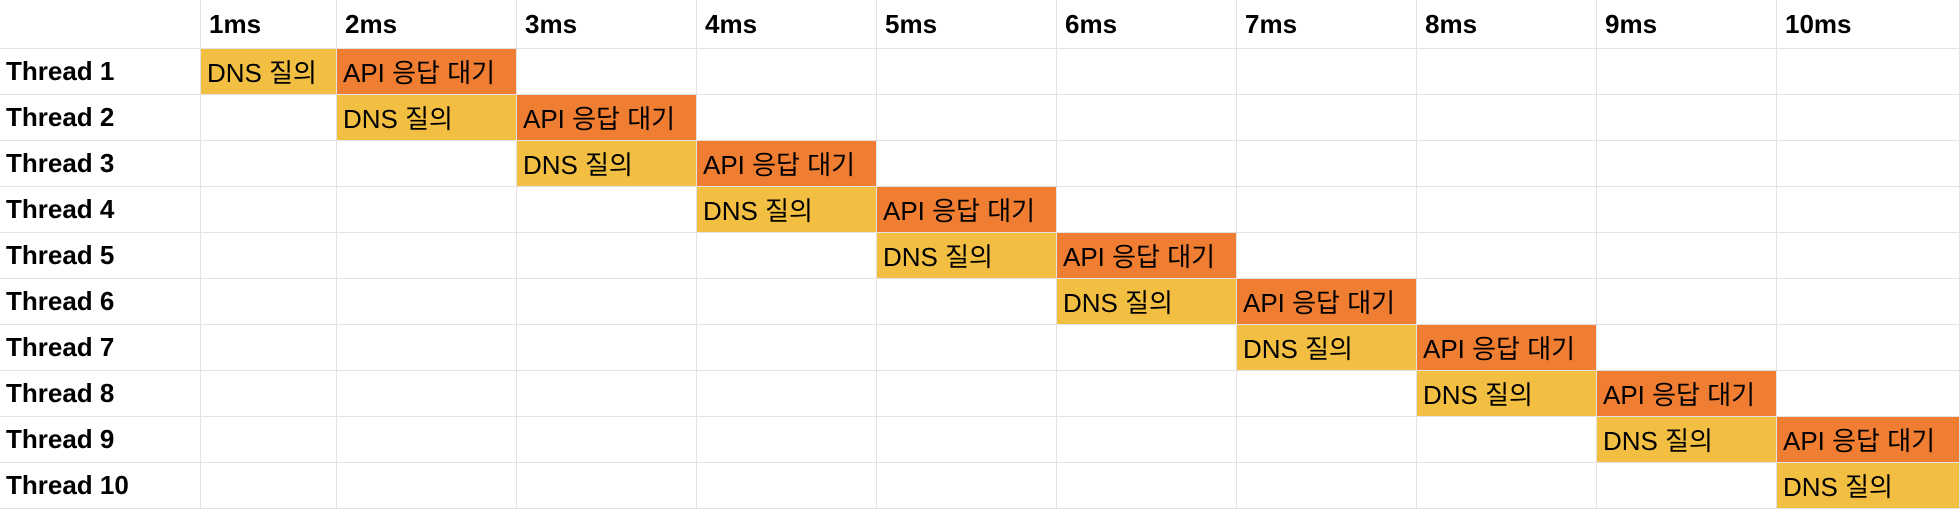 This screenshot has width=1960, height=514. What do you see at coordinates (100, 210) in the screenshot?
I see `row-label: Thread 4` at bounding box center [100, 210].